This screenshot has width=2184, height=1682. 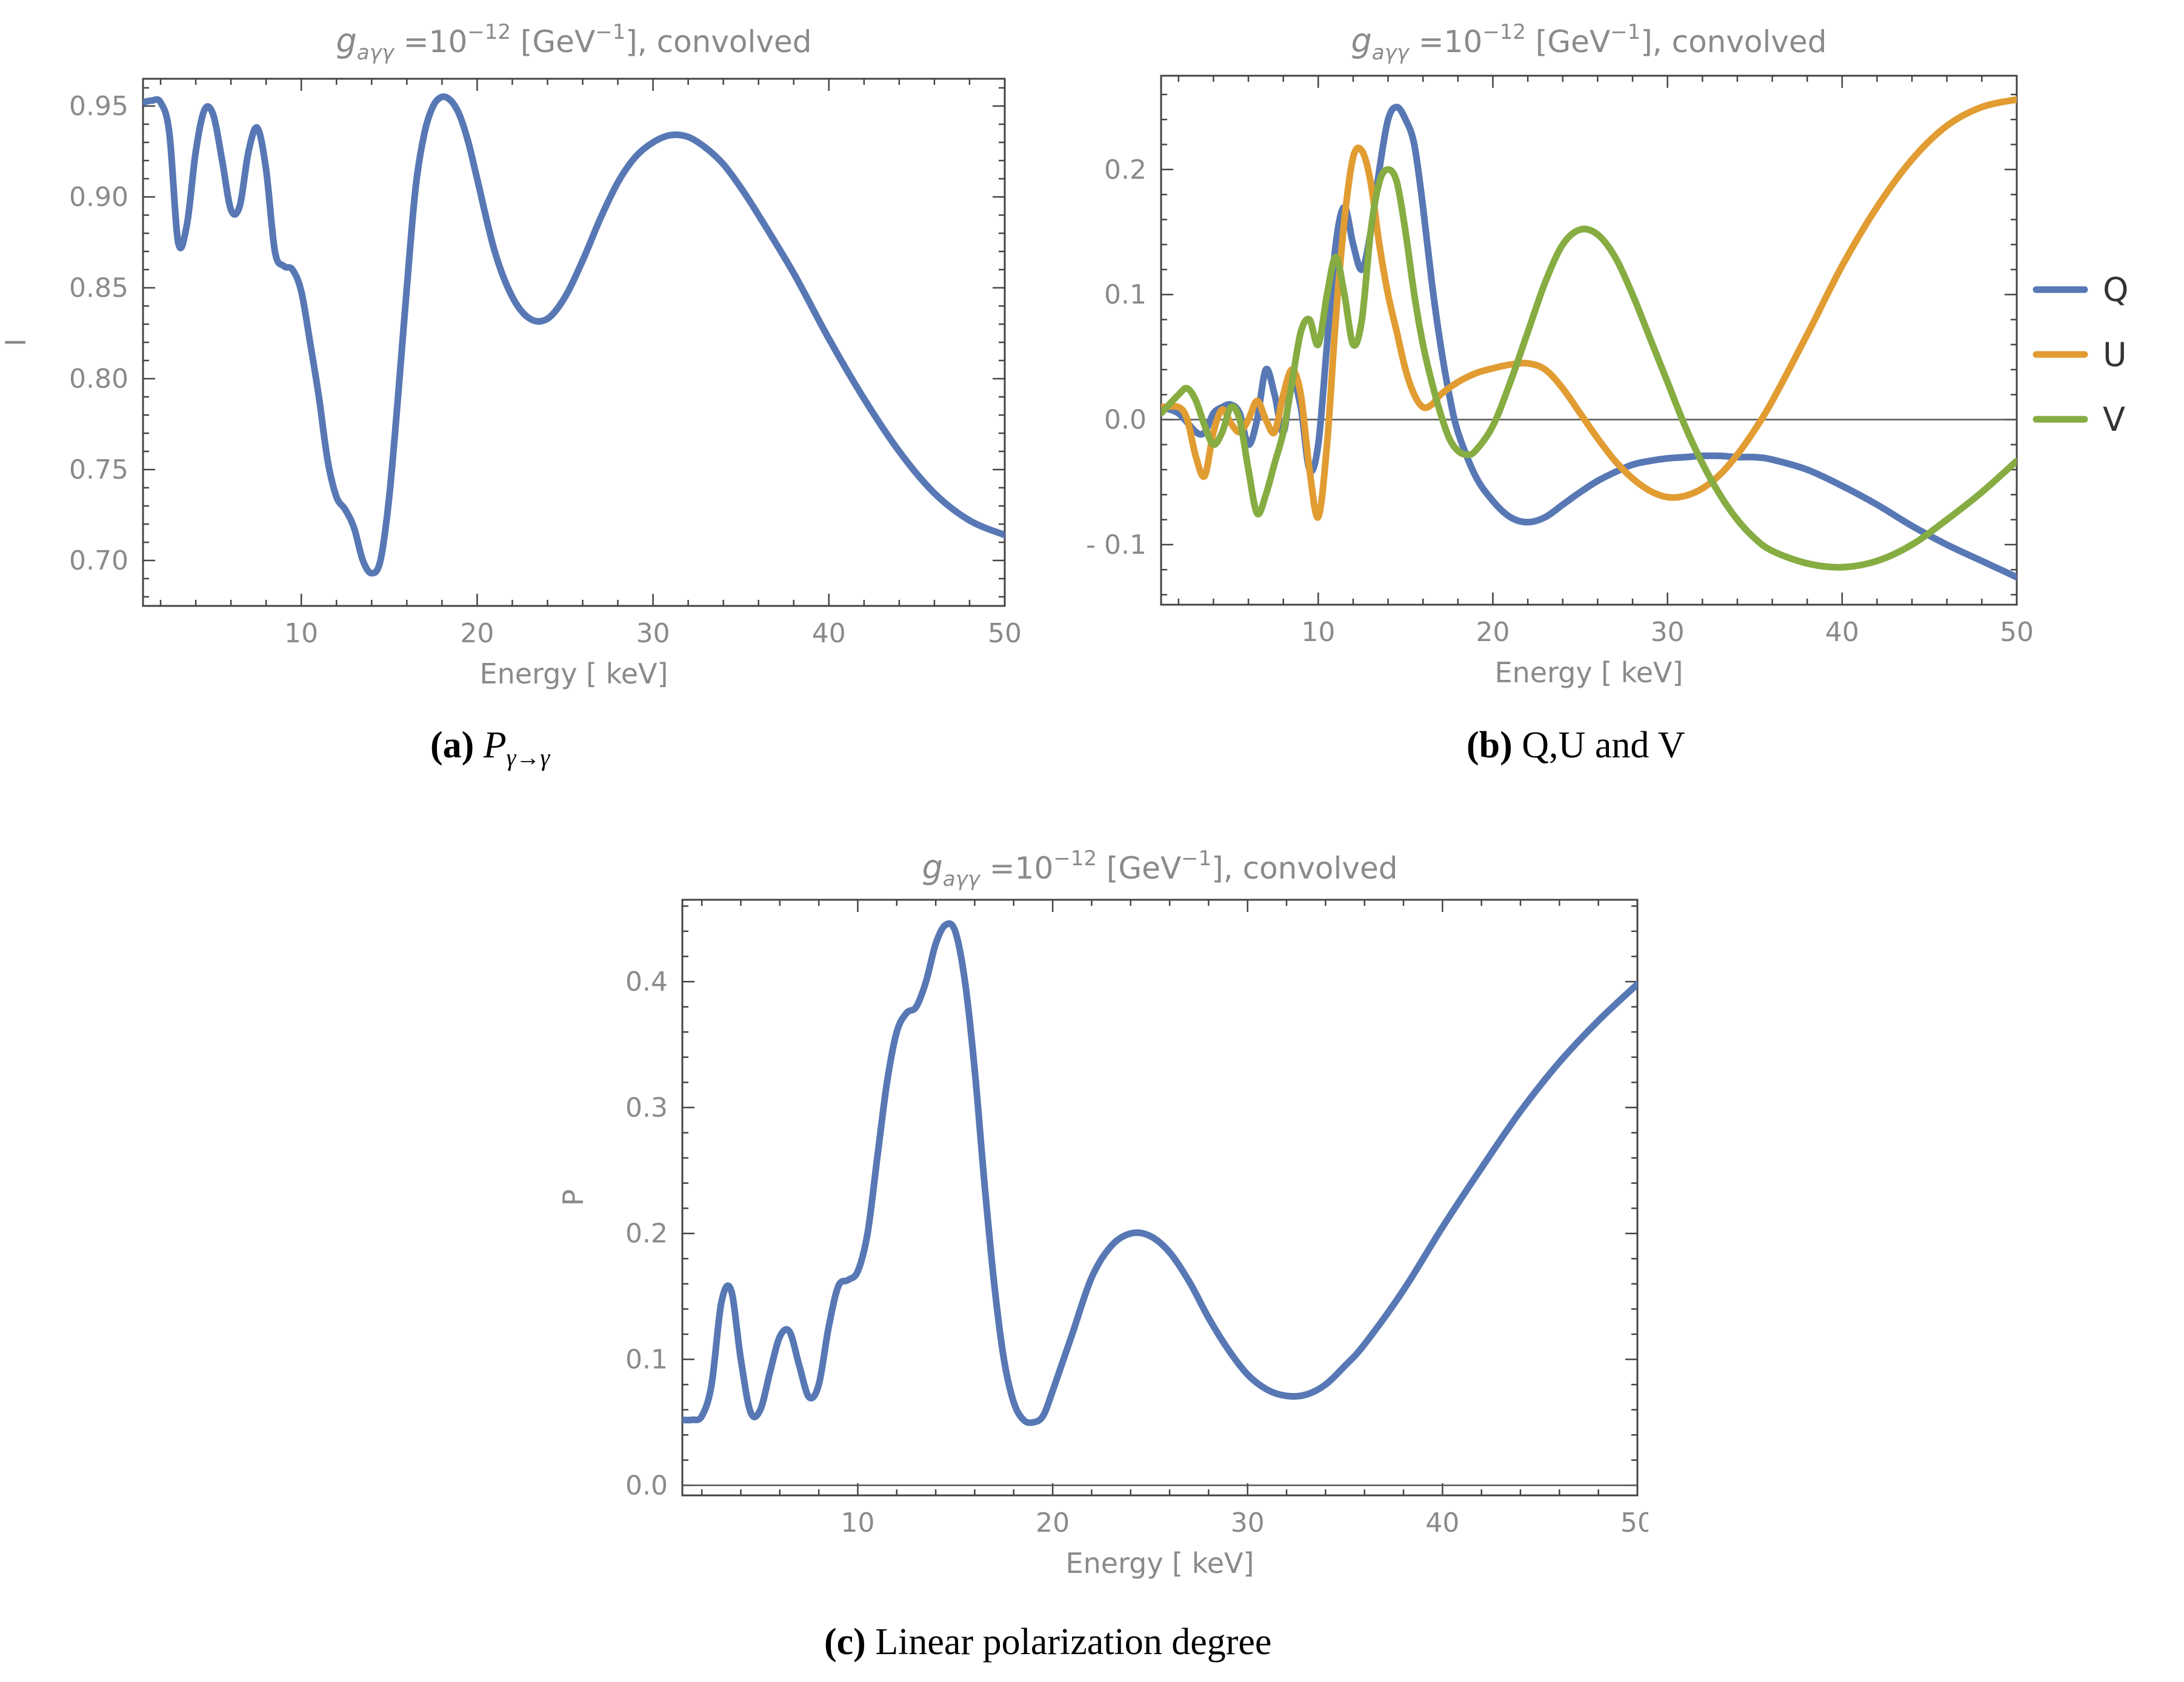 What do you see at coordinates (1116, 545) in the screenshot?
I see `chart-b-ytick-label: - 0.1` at bounding box center [1116, 545].